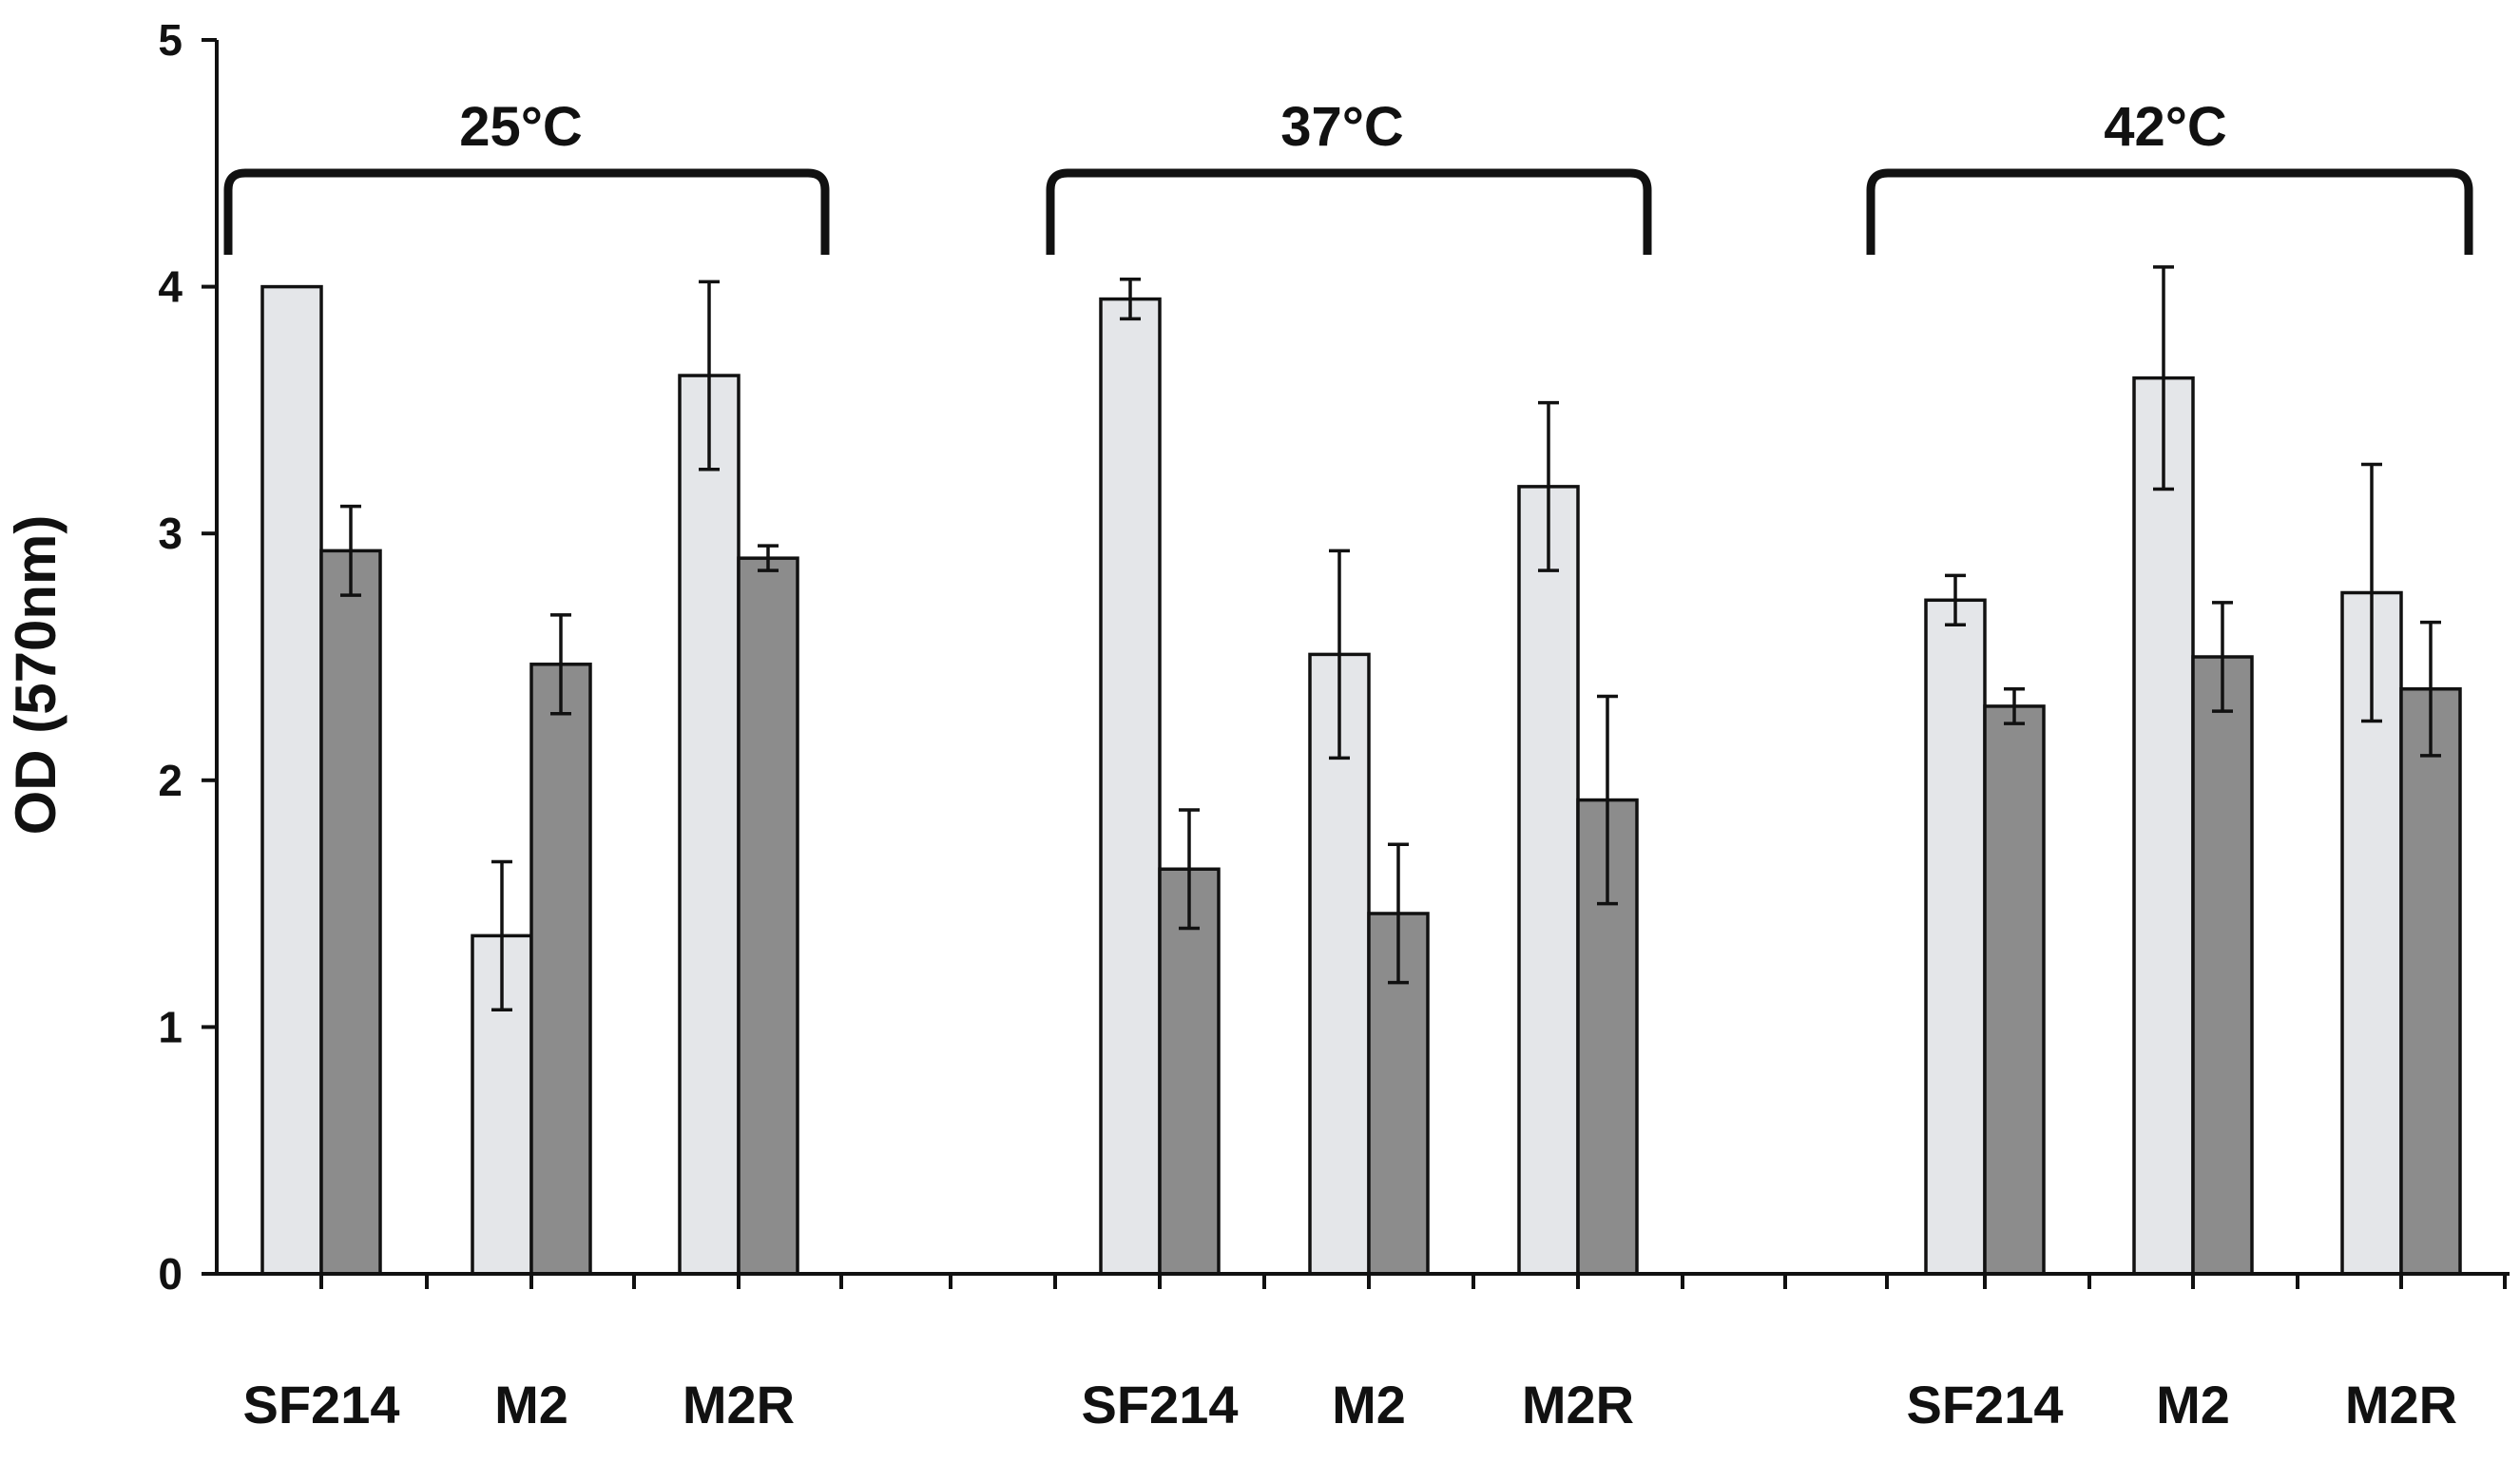  Describe the element at coordinates (170, 40) in the screenshot. I see `y-tick-label: 5` at that location.